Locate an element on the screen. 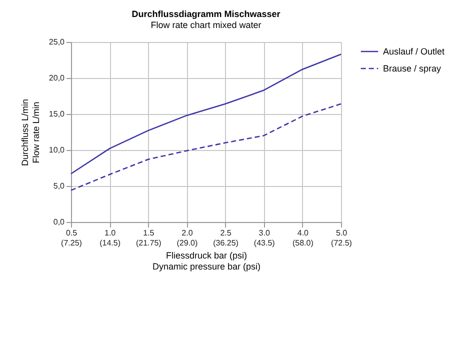 The width and height of the screenshot is (460, 345). x-tick-label: 2.0 (29.0) is located at coordinates (187, 238).